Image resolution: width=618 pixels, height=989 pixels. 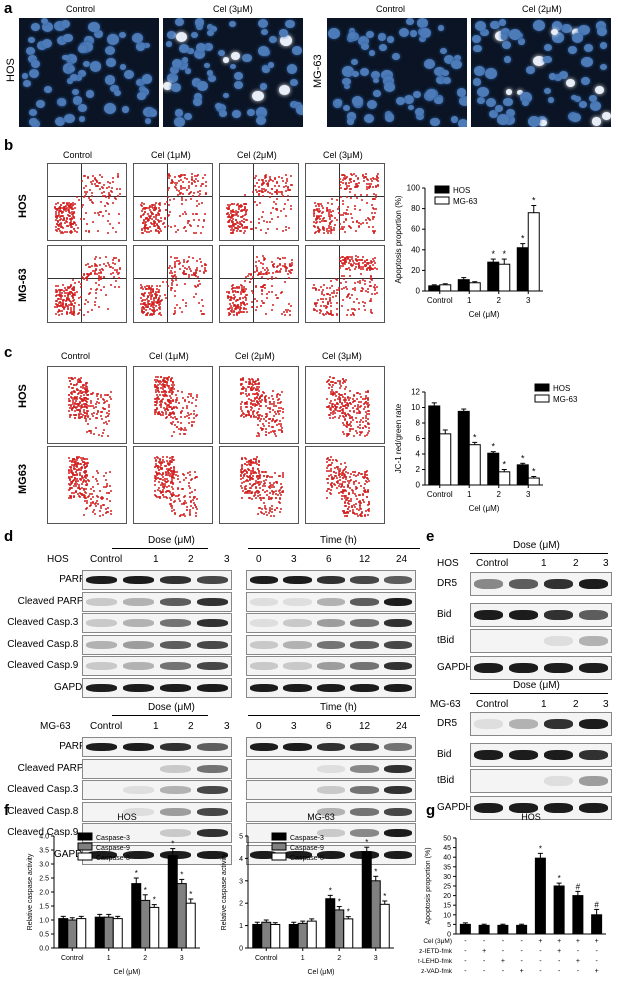 What do you see at coordinates (446, 780) in the screenshot?
I see `e-mg-row-label: tBid` at bounding box center [446, 780].